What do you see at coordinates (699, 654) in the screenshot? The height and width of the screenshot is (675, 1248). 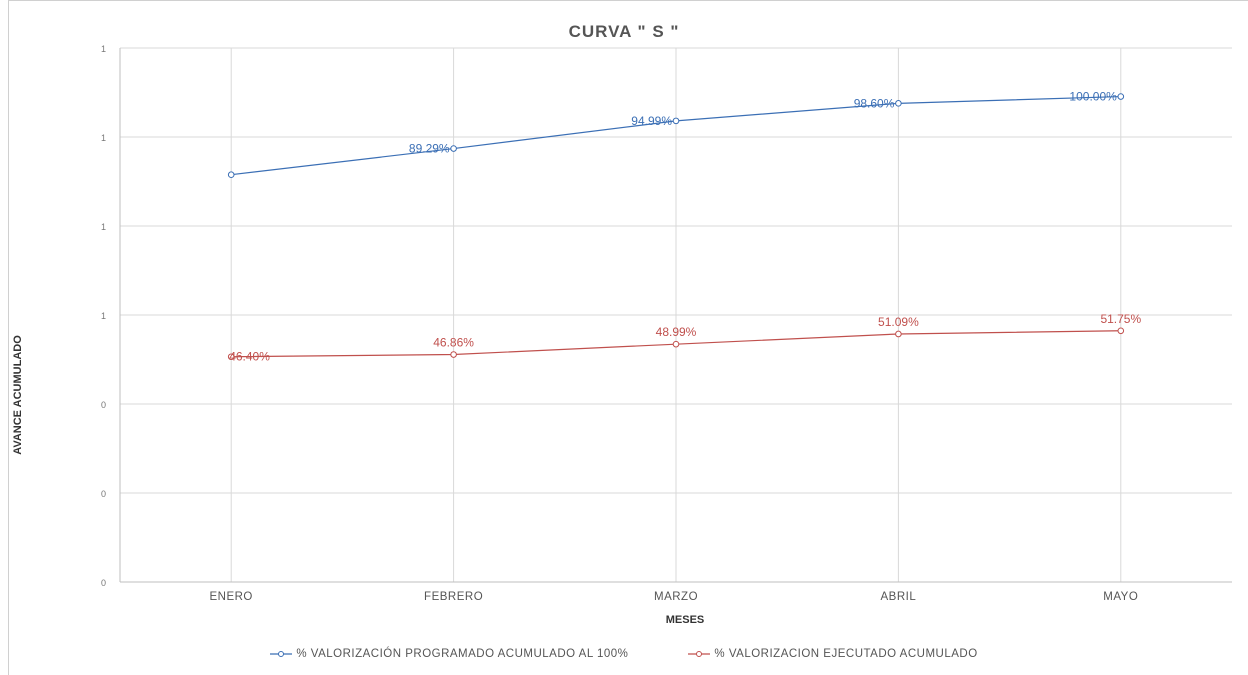 I see `legend-swatch-ejecutado` at bounding box center [699, 654].